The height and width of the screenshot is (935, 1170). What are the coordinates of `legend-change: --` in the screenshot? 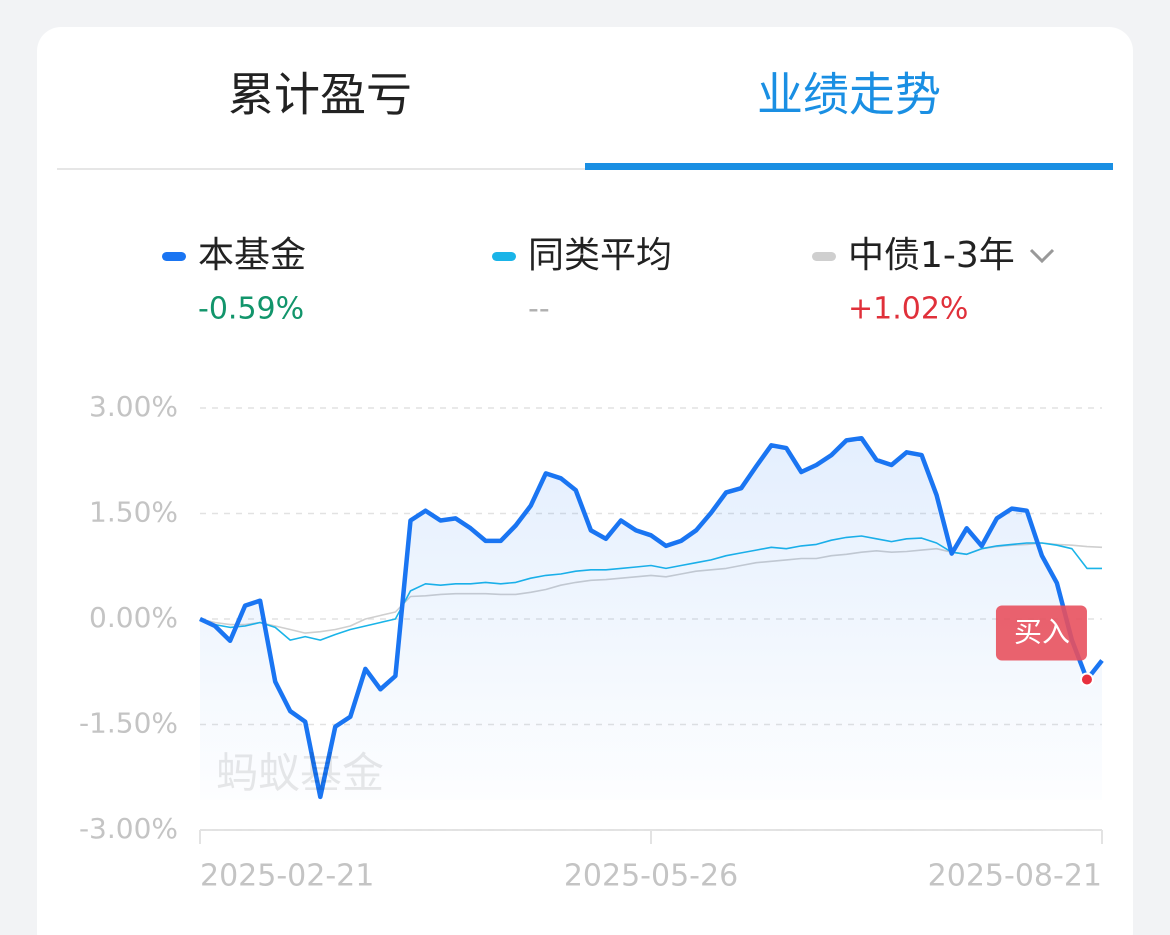 It's located at (539, 309).